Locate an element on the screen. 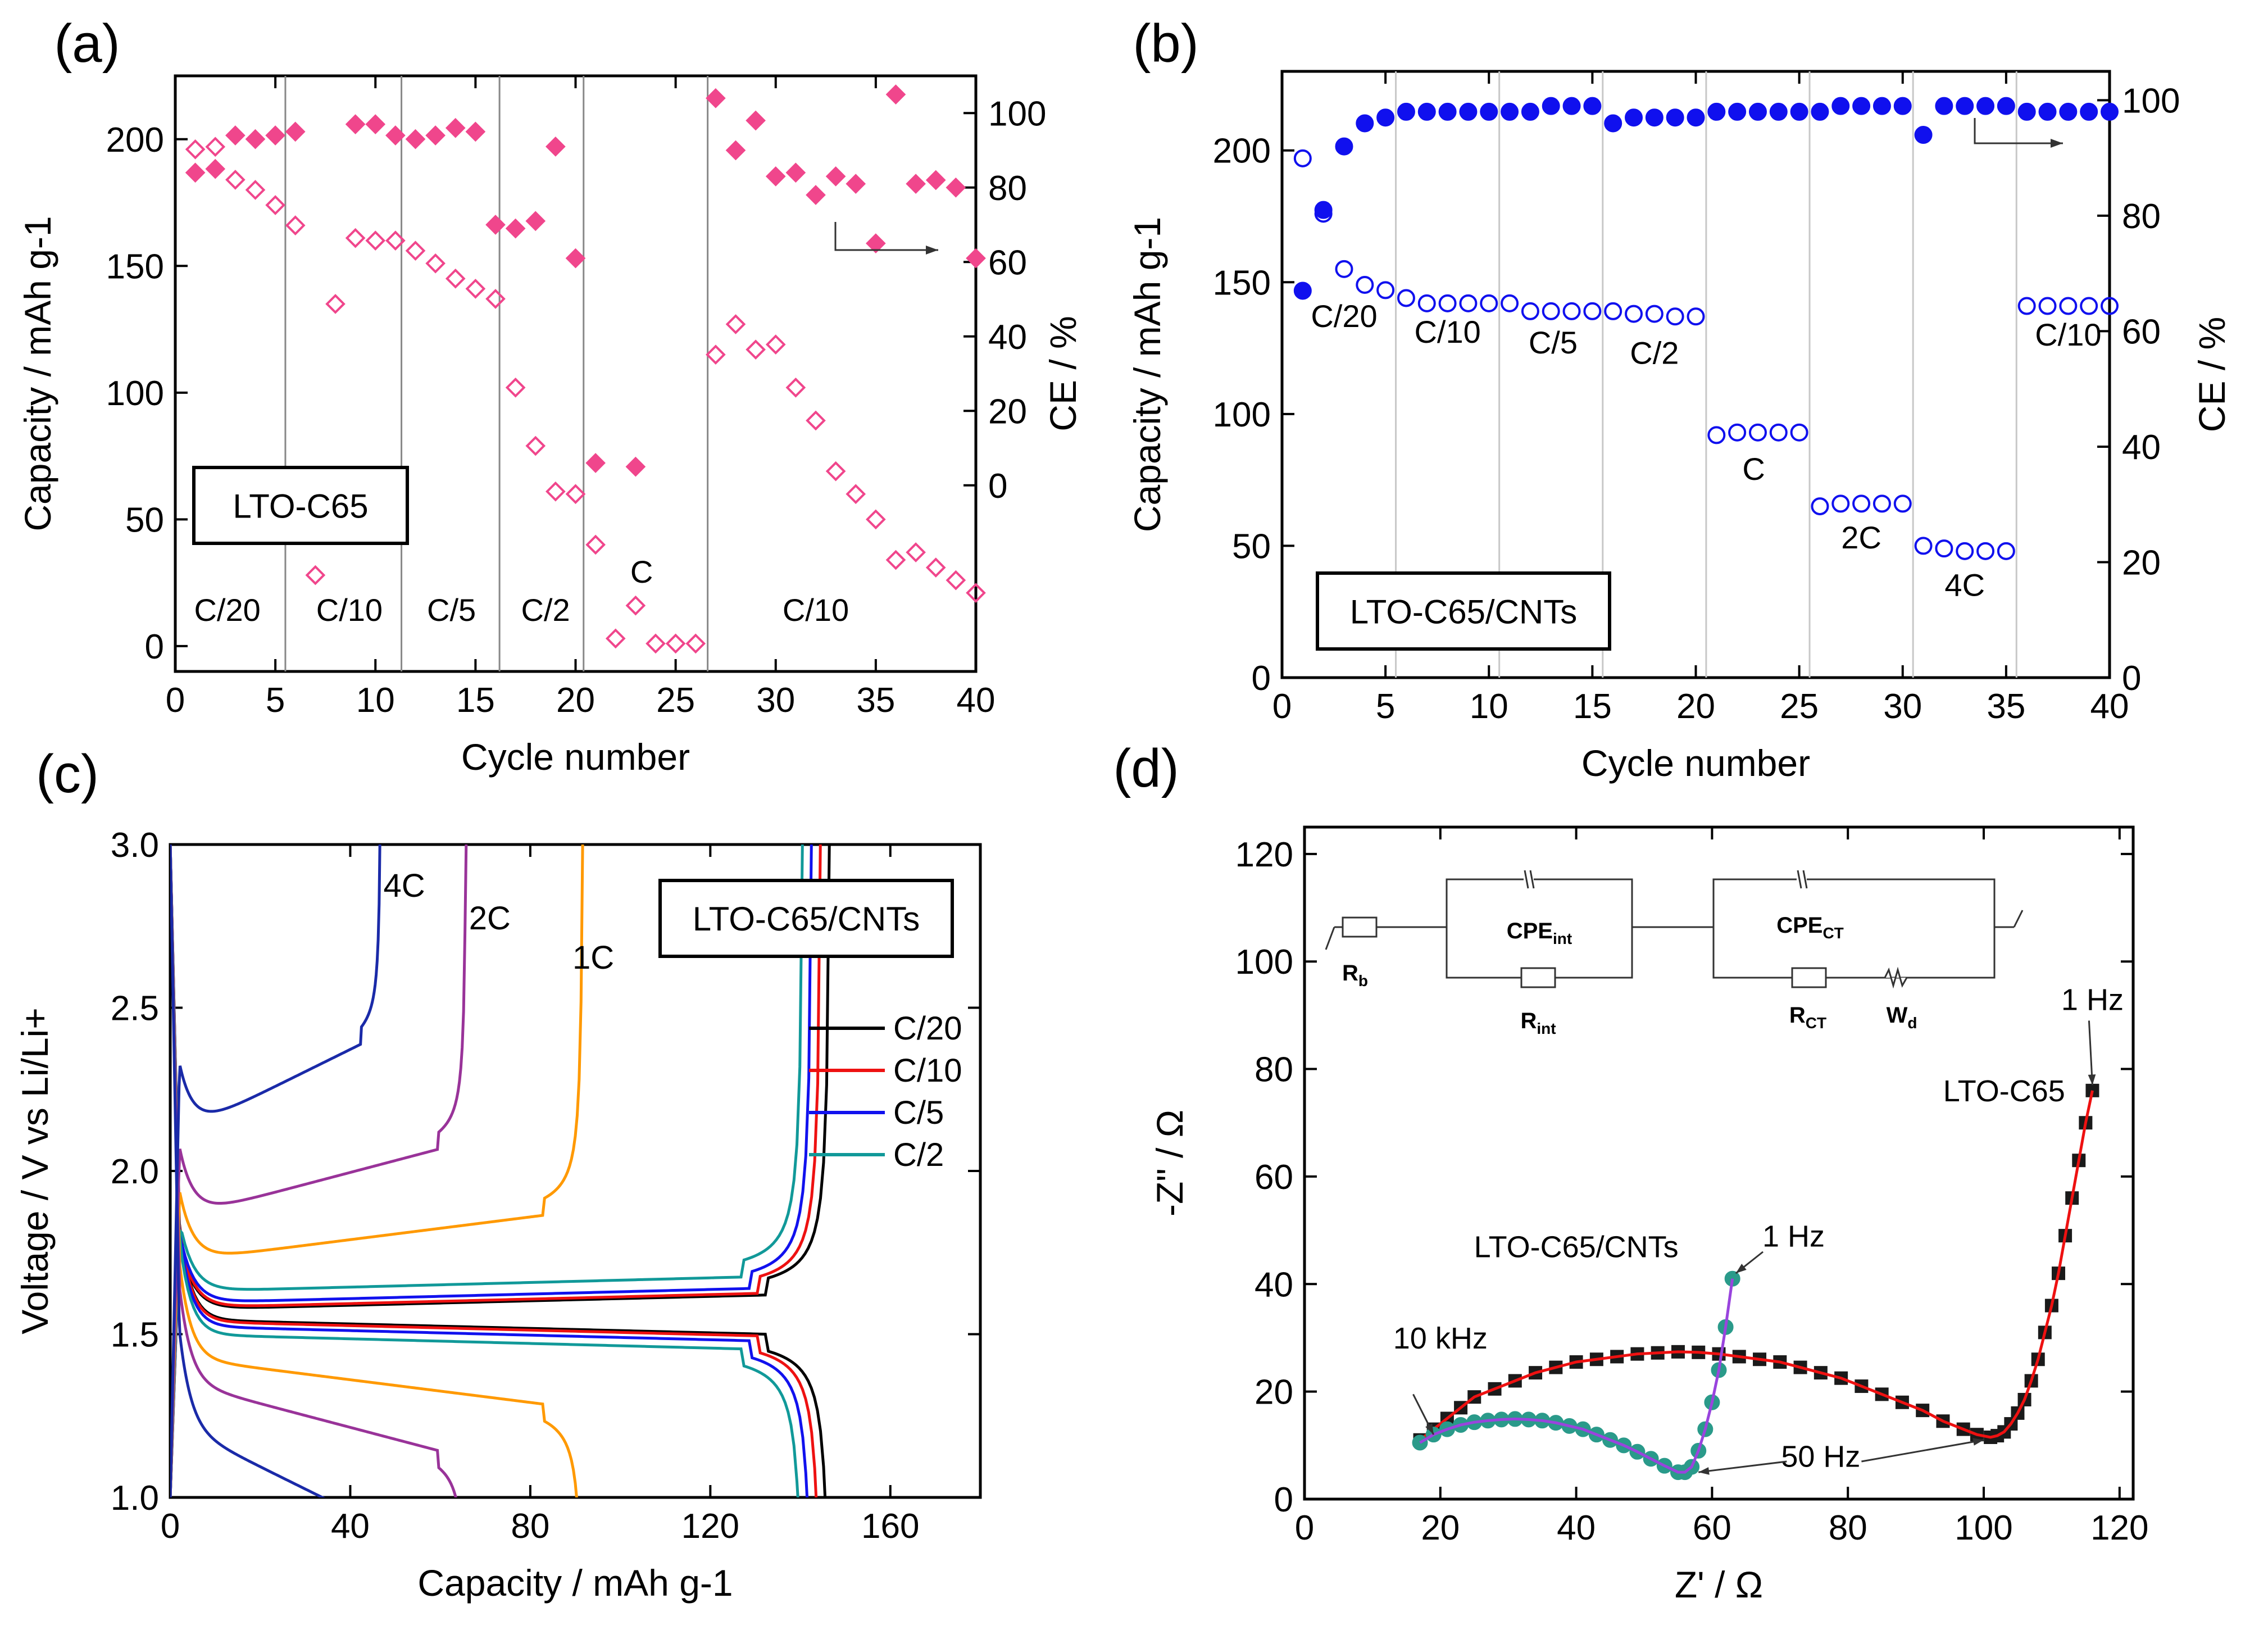 The width and height of the screenshot is (2268, 1648). curves is located at coordinates (500, 1171).